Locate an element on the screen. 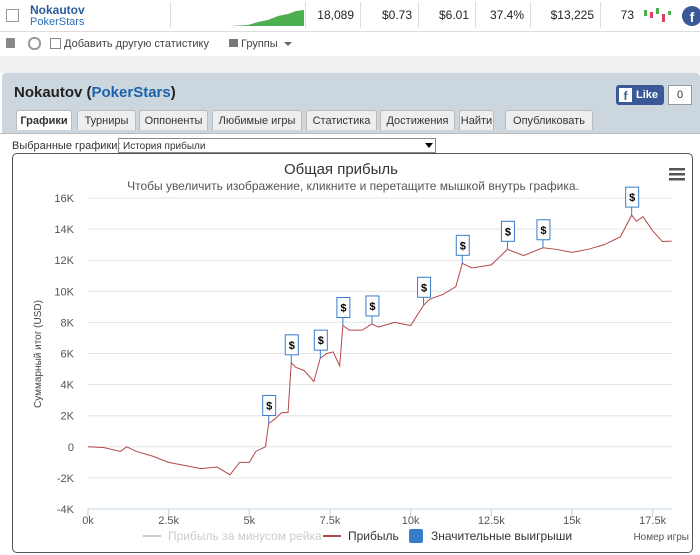  y-tick-label: 8K is located at coordinates (68, 323).